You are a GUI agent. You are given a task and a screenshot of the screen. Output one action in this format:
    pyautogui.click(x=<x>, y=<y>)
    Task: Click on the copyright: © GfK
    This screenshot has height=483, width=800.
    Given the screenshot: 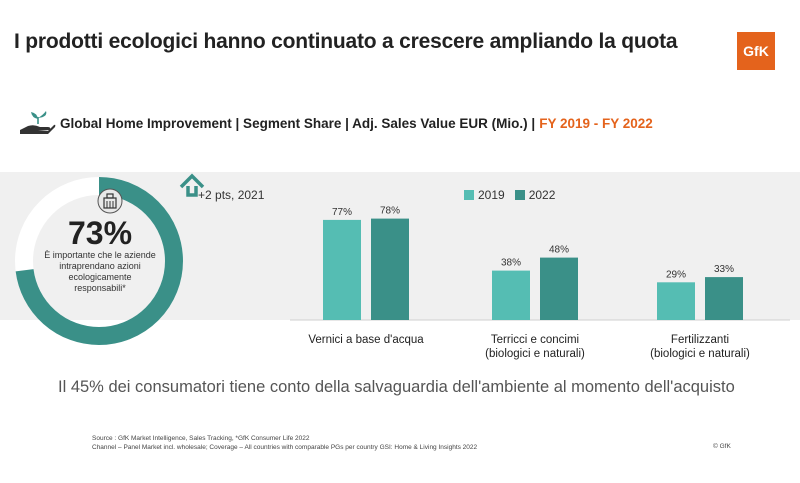 What is the action you would take?
    pyautogui.click(x=722, y=446)
    